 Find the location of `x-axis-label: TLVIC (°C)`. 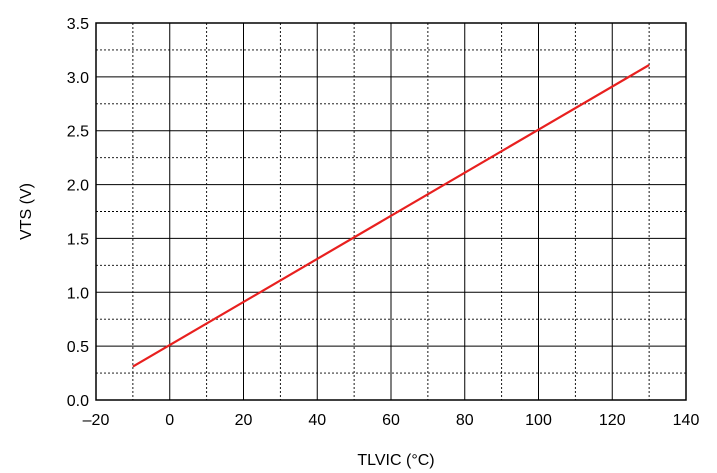

x-axis-label: TLVIC (°C) is located at coordinates (395, 460).